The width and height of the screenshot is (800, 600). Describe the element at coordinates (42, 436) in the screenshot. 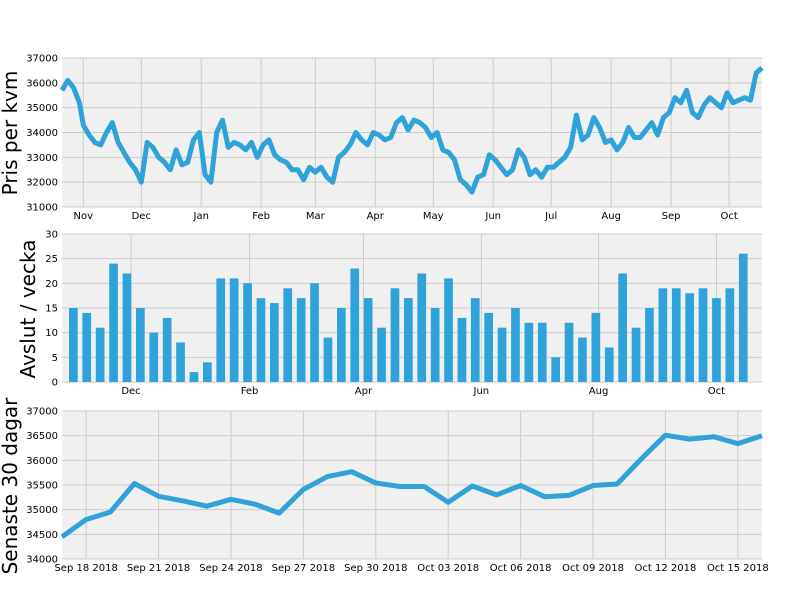

I see `y-tick-label: 36500` at that location.